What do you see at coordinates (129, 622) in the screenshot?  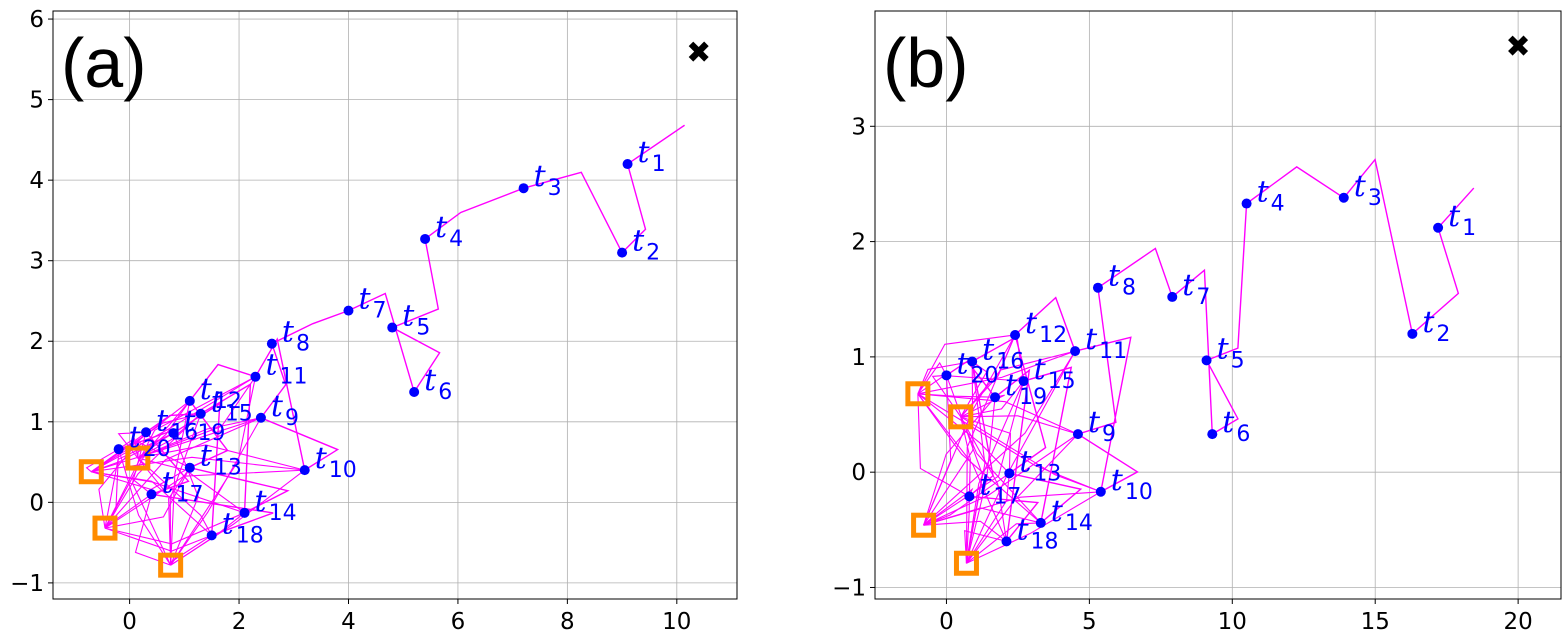 I see `x-tick-label: 0` at bounding box center [129, 622].